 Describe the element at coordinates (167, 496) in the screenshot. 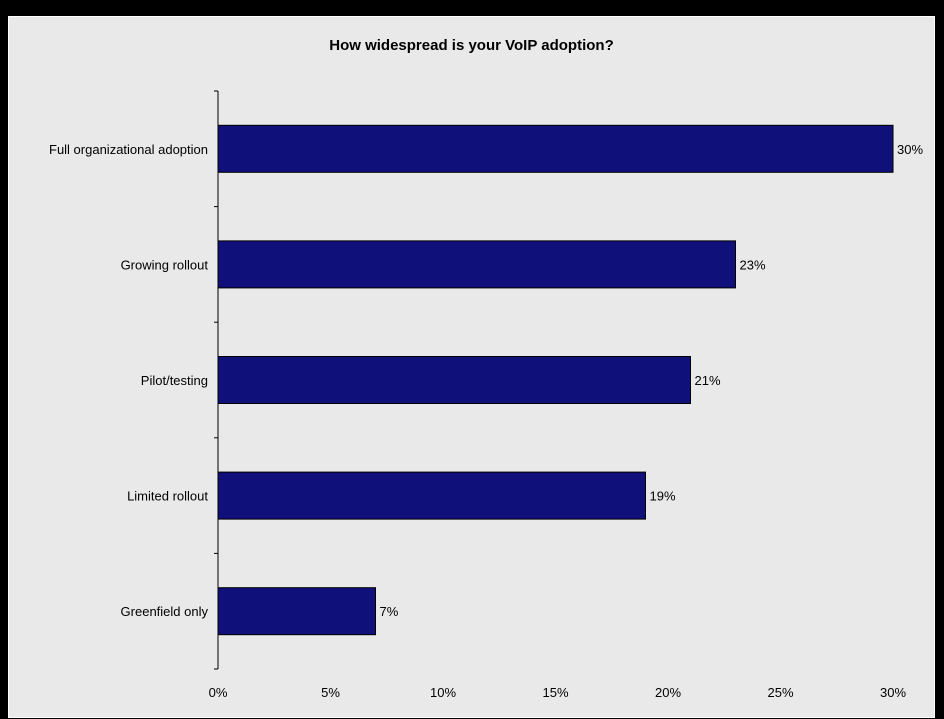

I see `category-label: Limited rollout` at that location.